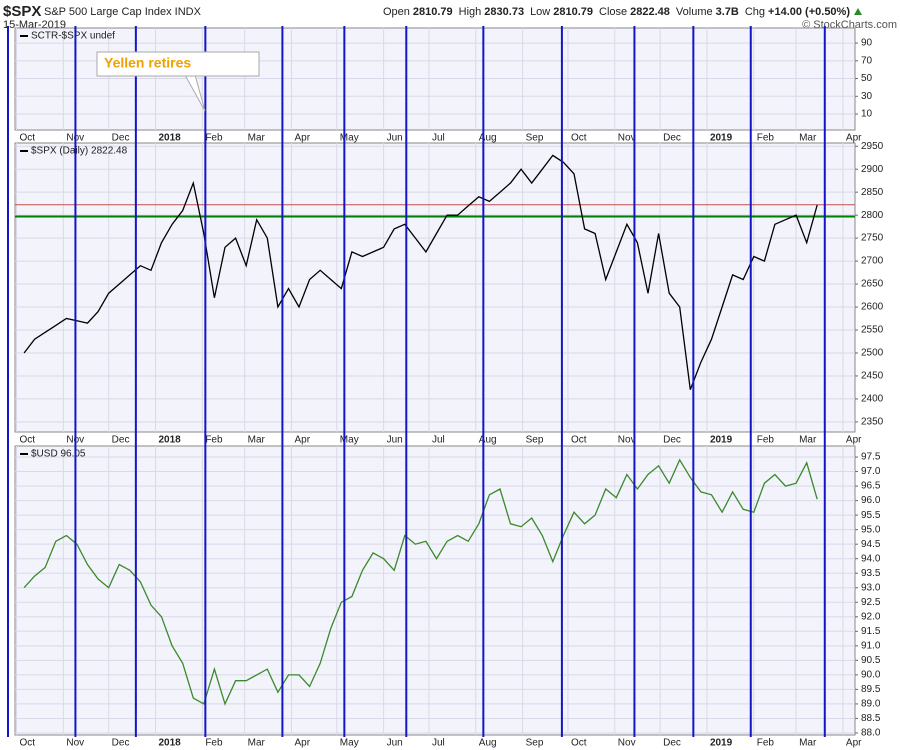  What do you see at coordinates (872, 215) in the screenshot?
I see `y-tick-label: 2800` at bounding box center [872, 215].